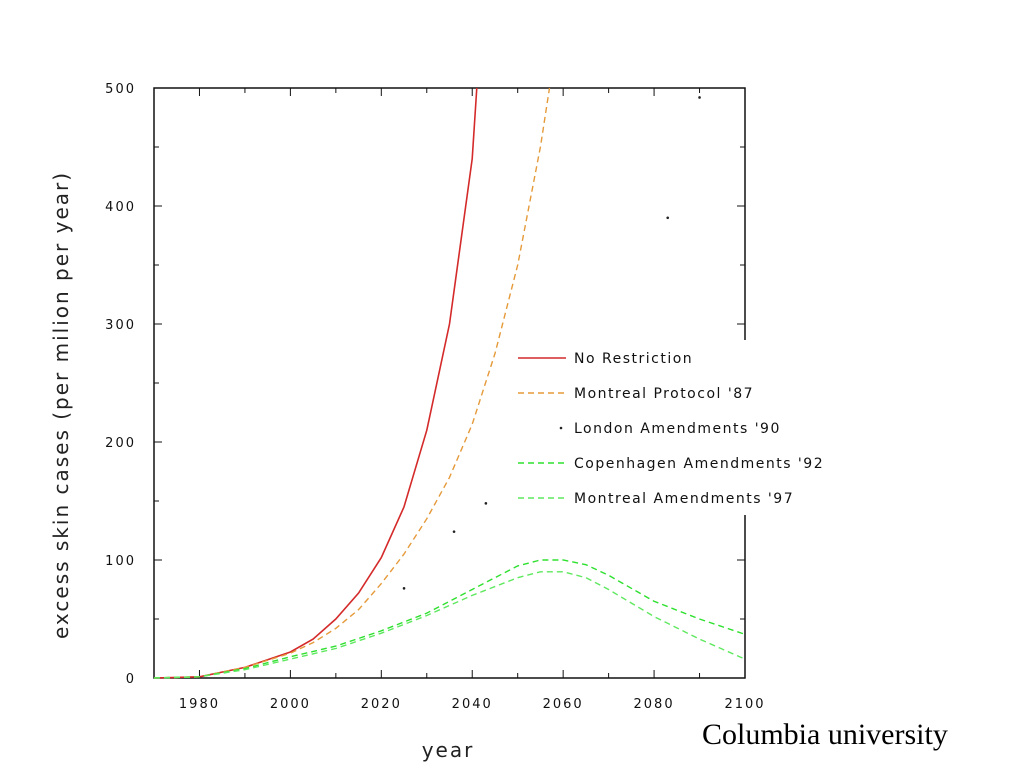 The height and width of the screenshot is (768, 1024). Describe the element at coordinates (825, 734) in the screenshot. I see `credit-text: Columbia university` at that location.